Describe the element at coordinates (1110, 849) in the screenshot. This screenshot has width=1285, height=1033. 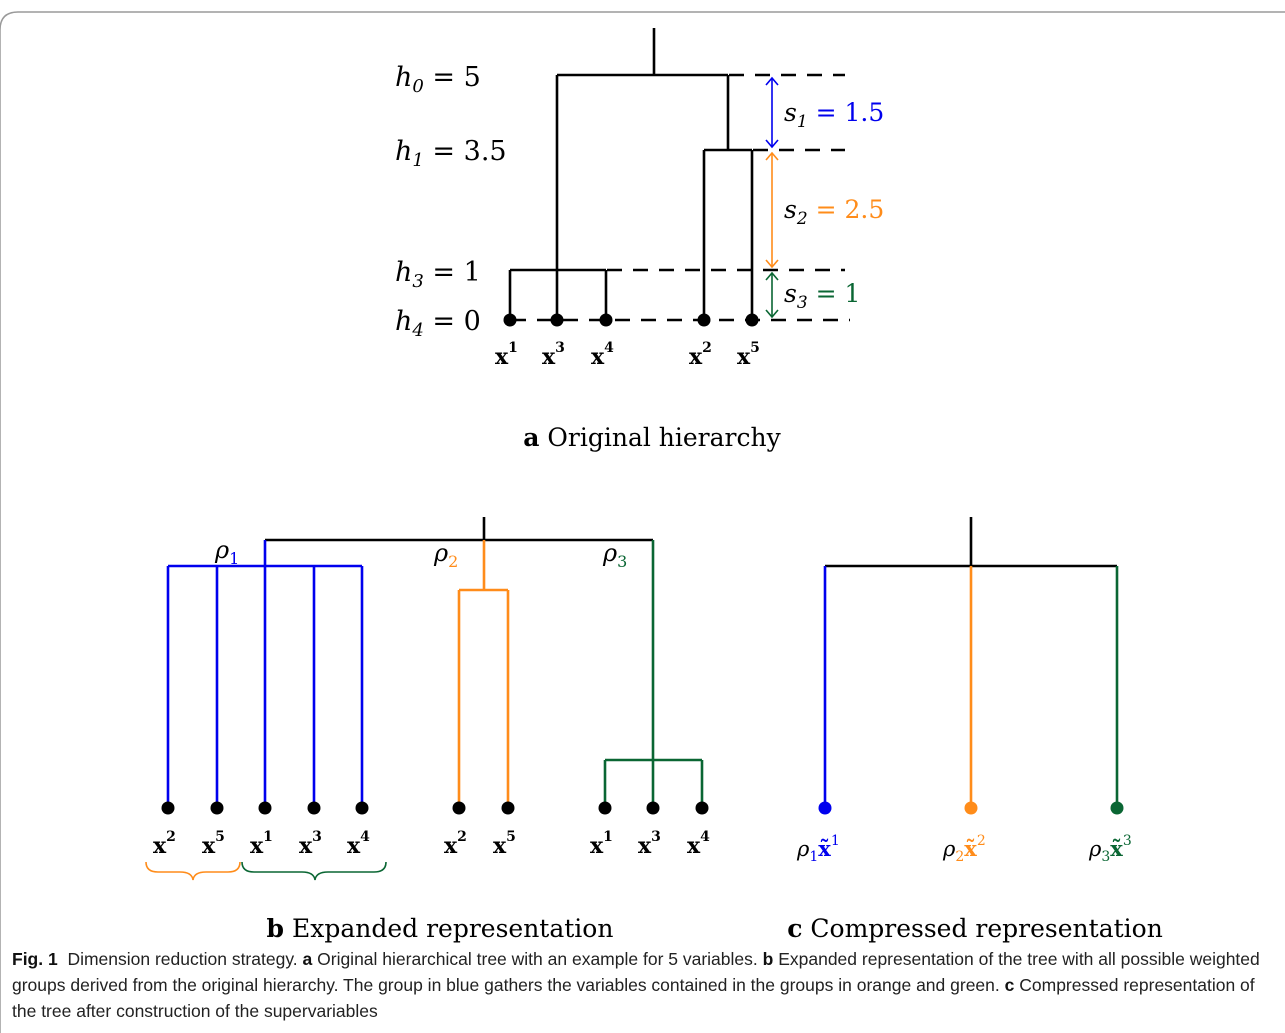
I see `supervariable-label-3: ρ3x̃3` at that location.